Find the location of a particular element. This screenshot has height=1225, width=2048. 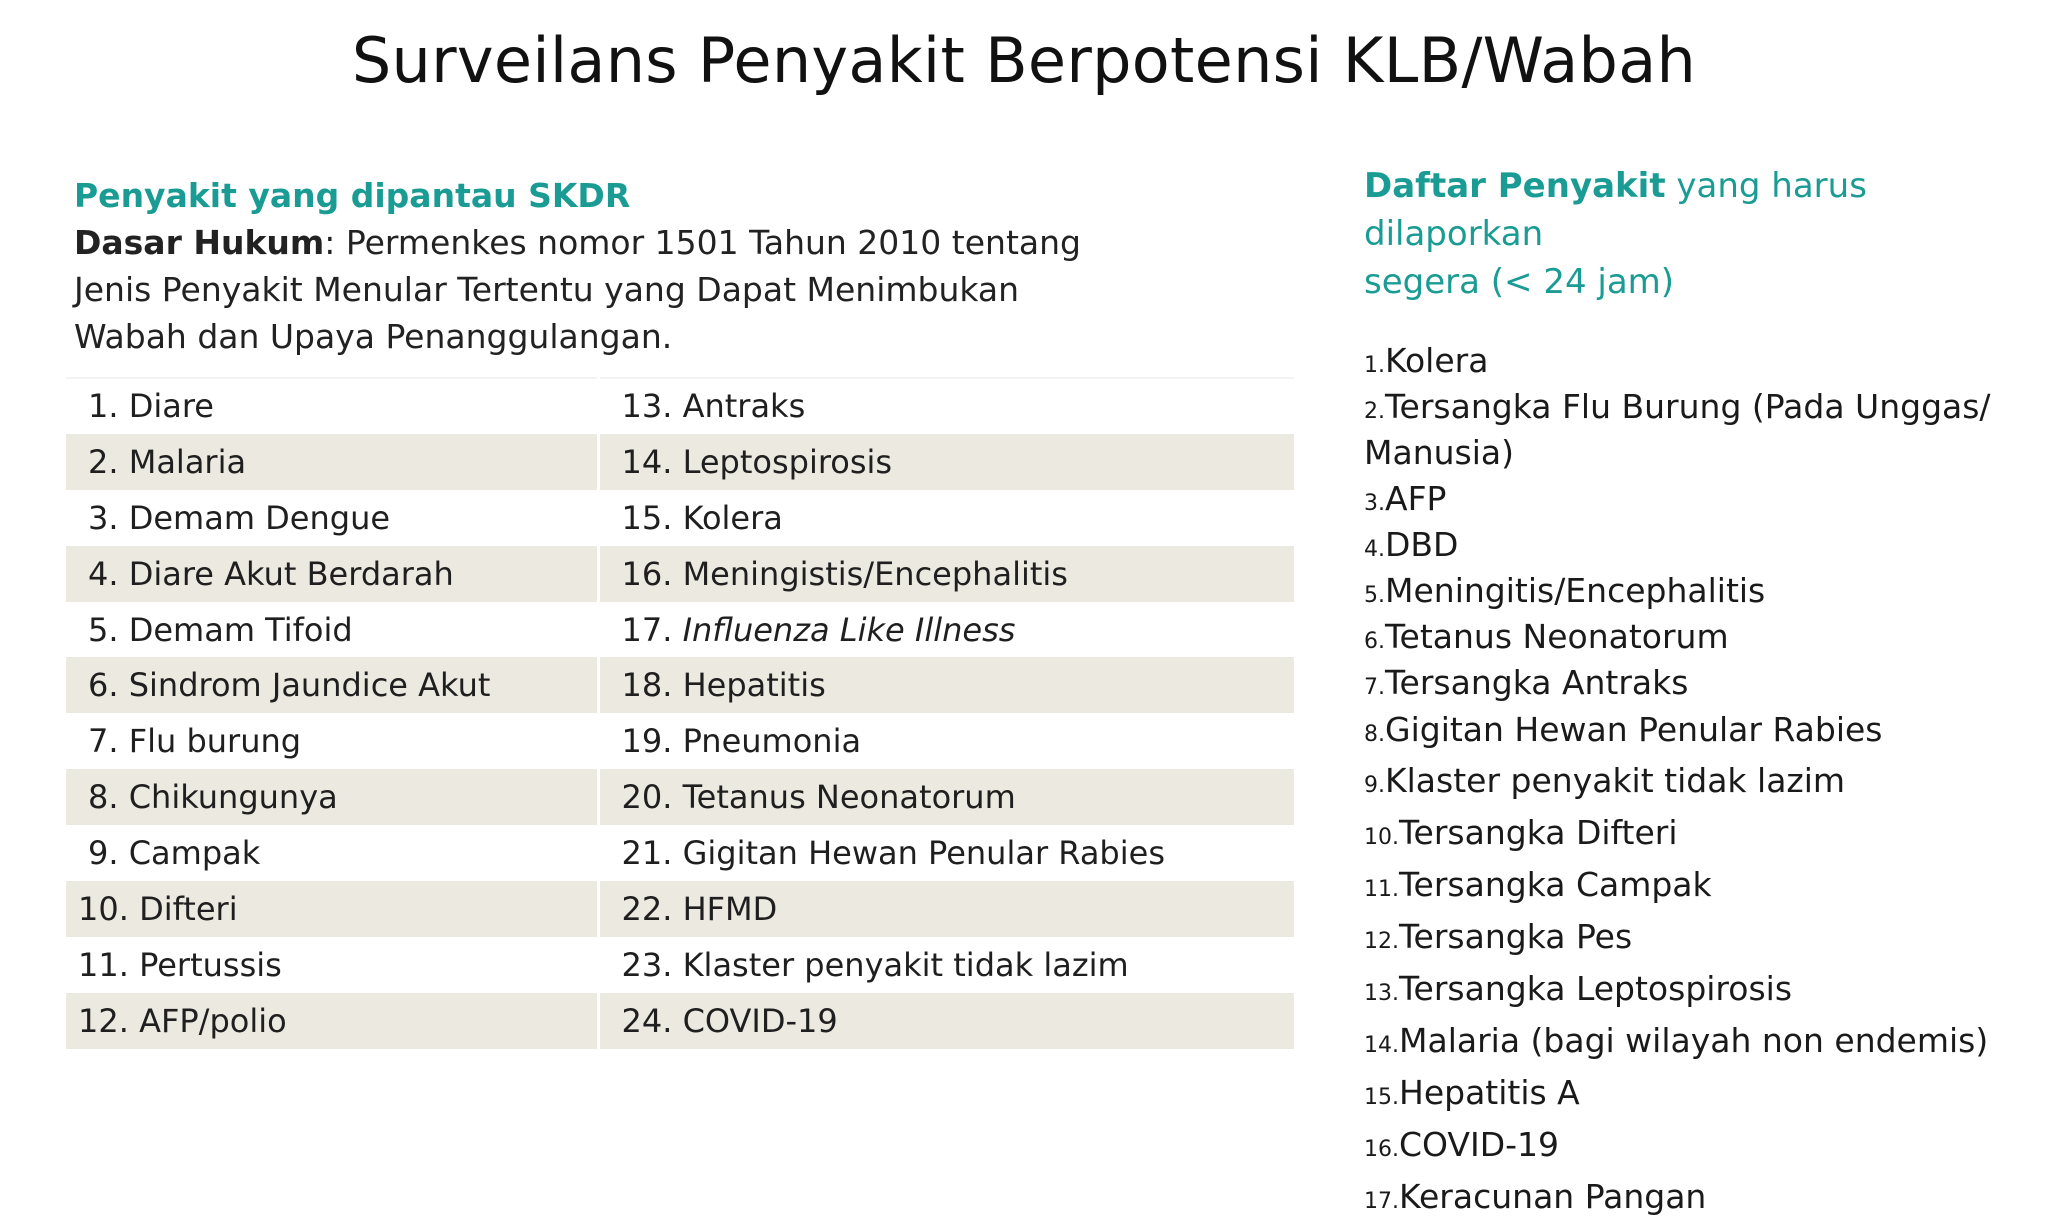

table-cell: 19. Pneumonia is located at coordinates (945, 741).